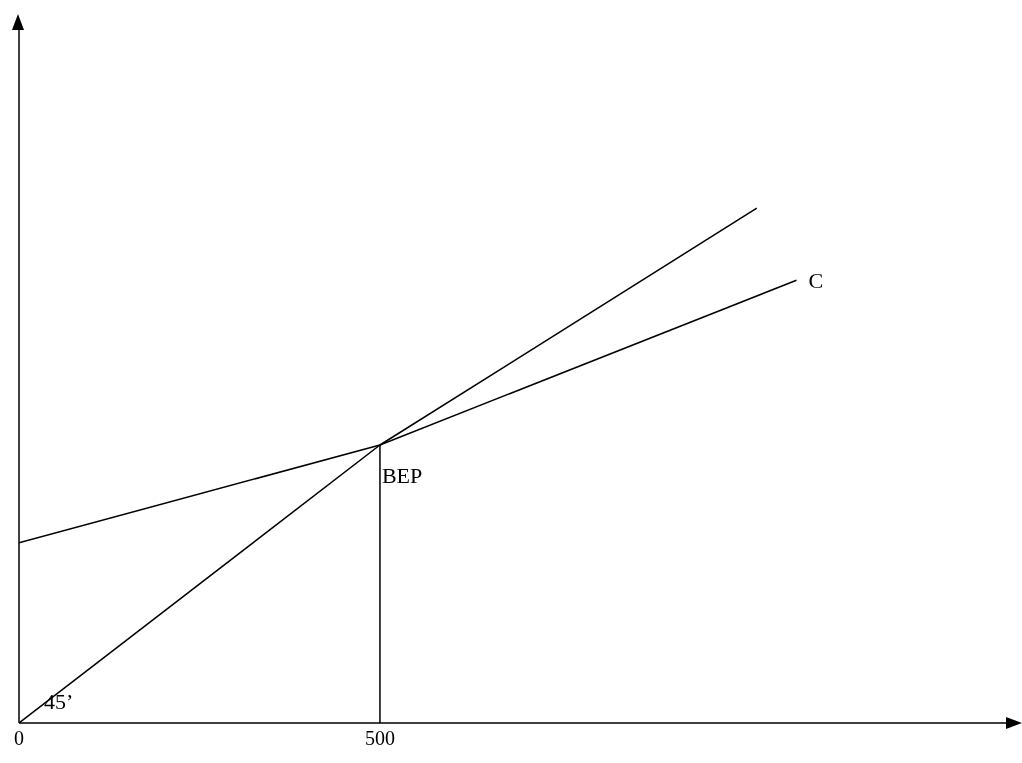 Image resolution: width=1022 pixels, height=763 pixels. What do you see at coordinates (19, 738) in the screenshot?
I see `x-tick-label: 0` at bounding box center [19, 738].